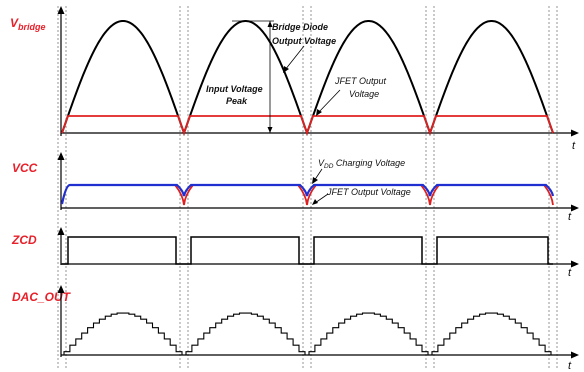  What do you see at coordinates (237, 101) in the screenshot?
I see `input-peak-label-line2: Peak` at bounding box center [237, 101].